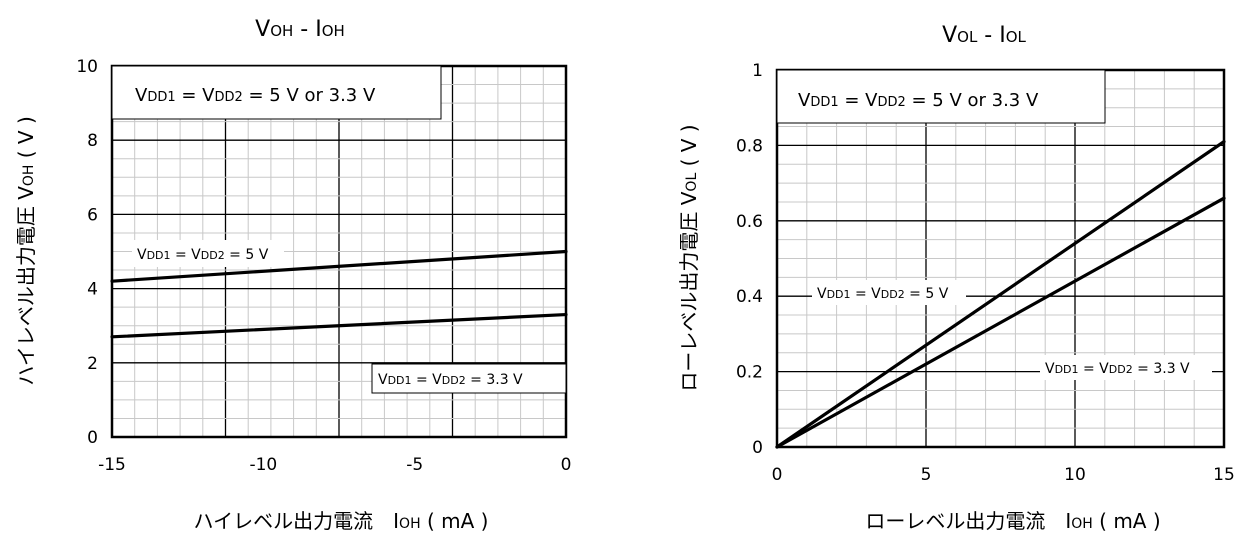 This screenshot has height=535, width=1241. What do you see at coordinates (749, 373) in the screenshot?
I see `y-tick-label: 0.2` at bounding box center [749, 373].